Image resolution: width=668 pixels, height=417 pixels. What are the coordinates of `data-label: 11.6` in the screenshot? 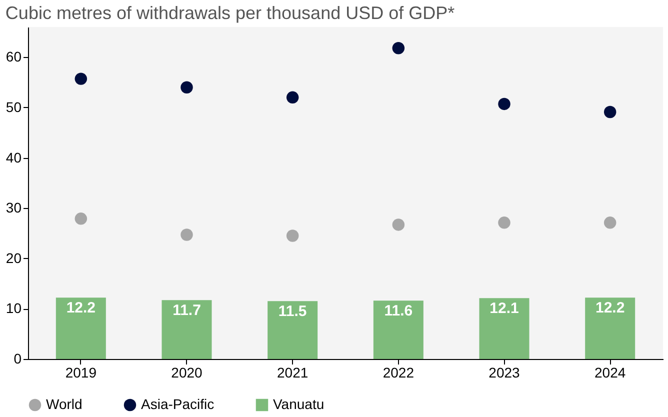 It's located at (398, 311).